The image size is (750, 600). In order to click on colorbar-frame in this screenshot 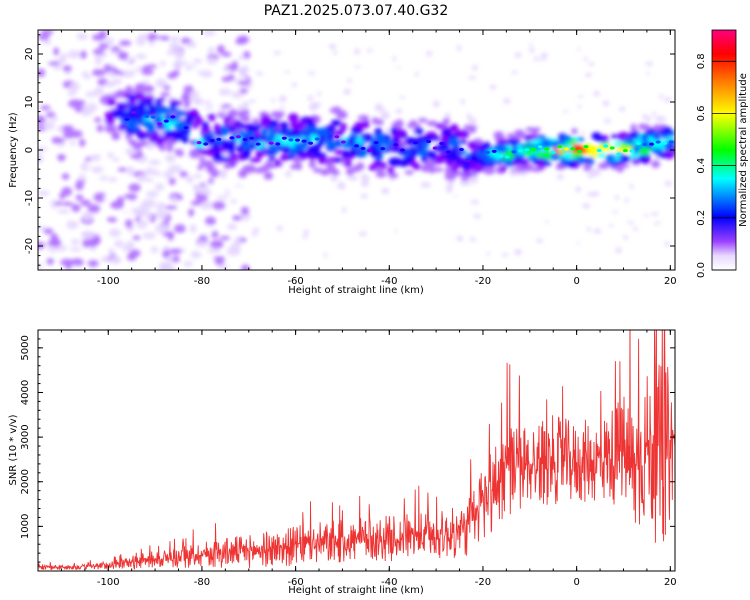, I will do `click(724, 150)`.